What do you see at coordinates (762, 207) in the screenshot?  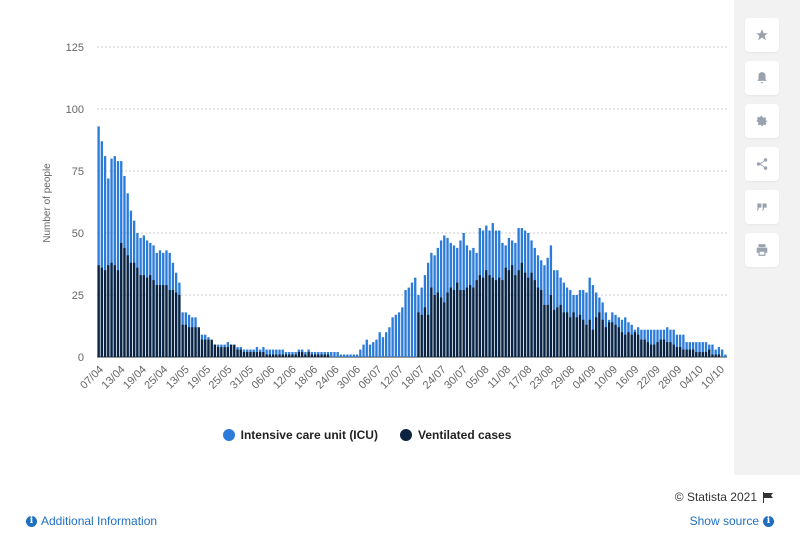 I see `cite-button` at bounding box center [762, 207].